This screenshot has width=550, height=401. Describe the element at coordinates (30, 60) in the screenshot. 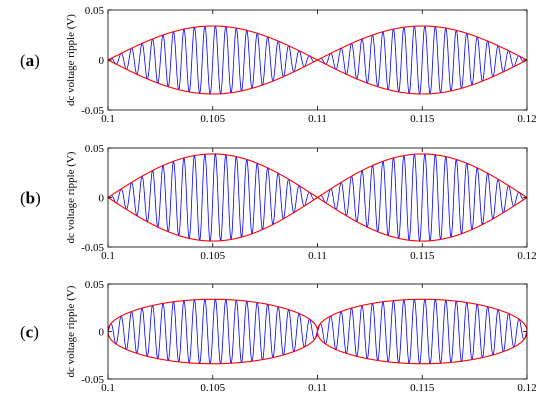

I see `panel-label: (a)` at that location.